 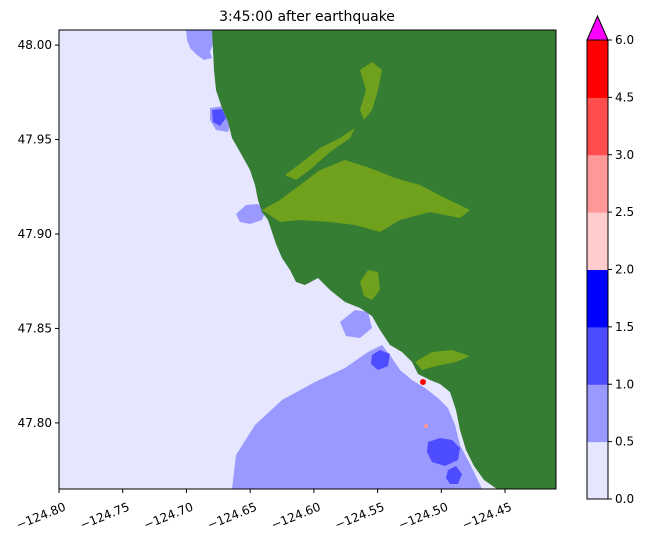 What do you see at coordinates (624, 40) in the screenshot?
I see `colorbar-tick-label: 6.0` at bounding box center [624, 40].